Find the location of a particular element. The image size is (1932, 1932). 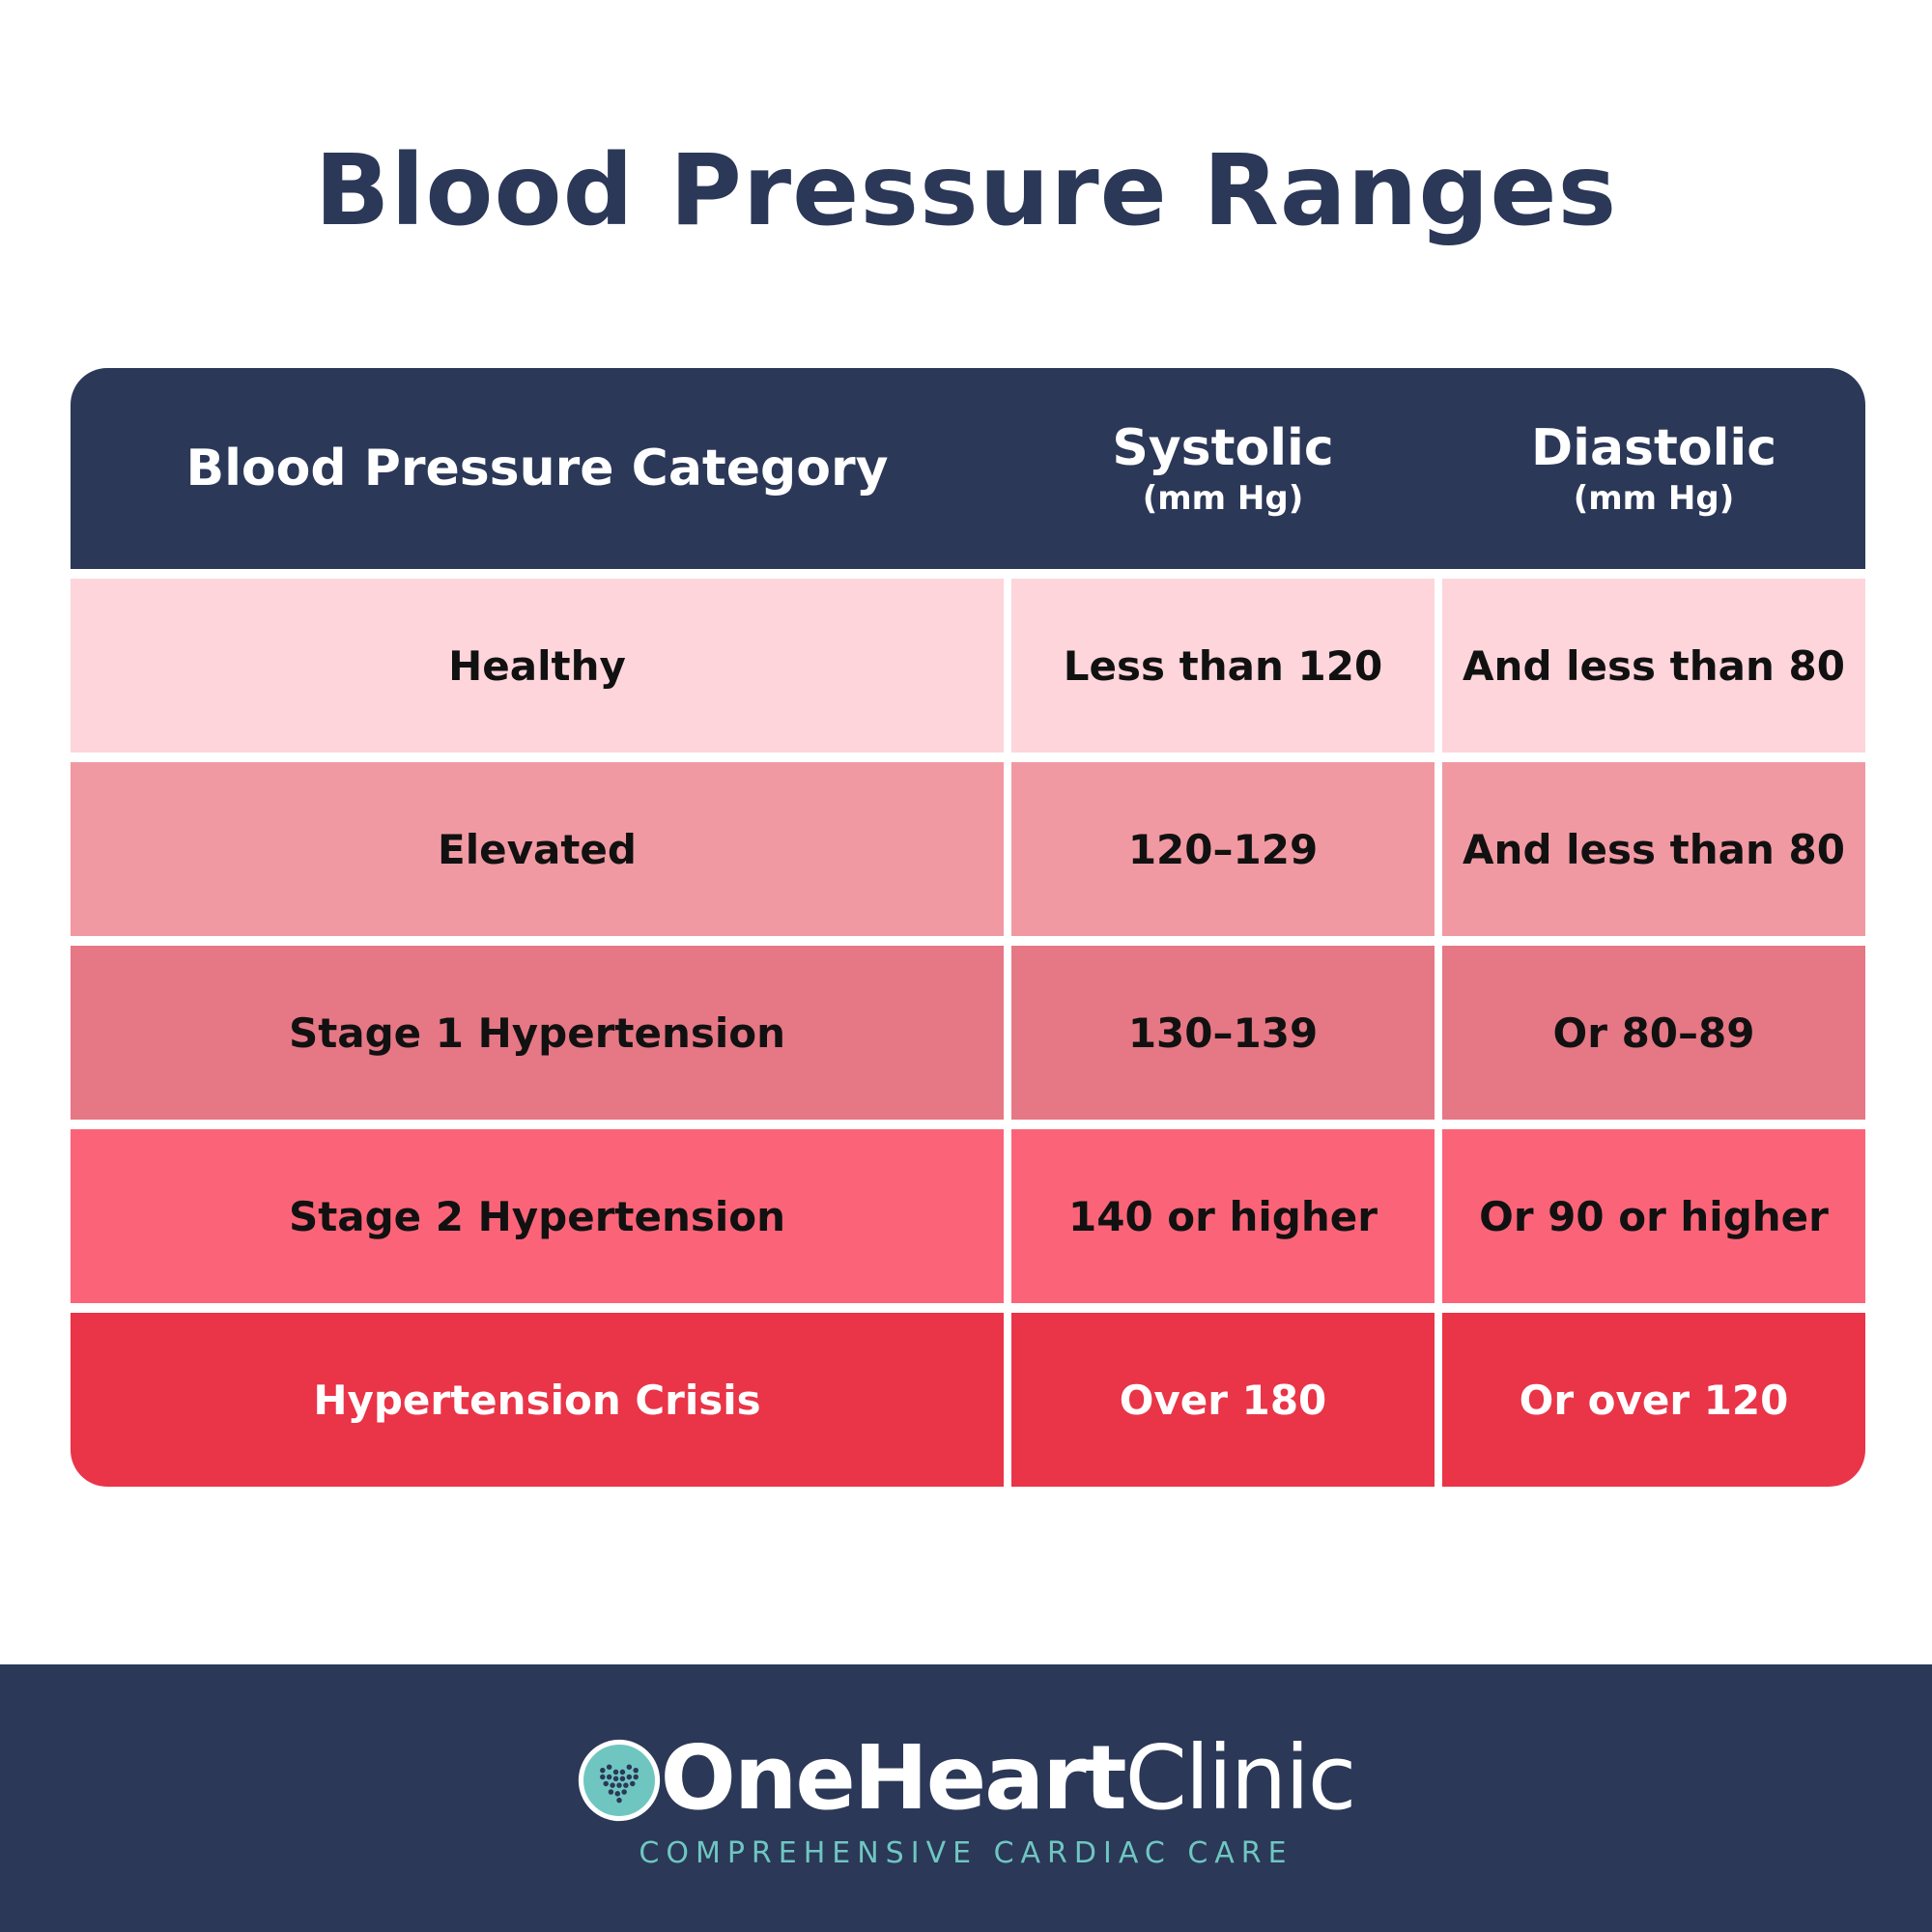

diastolic-cell: Or 80–89 is located at coordinates (1653, 1033).